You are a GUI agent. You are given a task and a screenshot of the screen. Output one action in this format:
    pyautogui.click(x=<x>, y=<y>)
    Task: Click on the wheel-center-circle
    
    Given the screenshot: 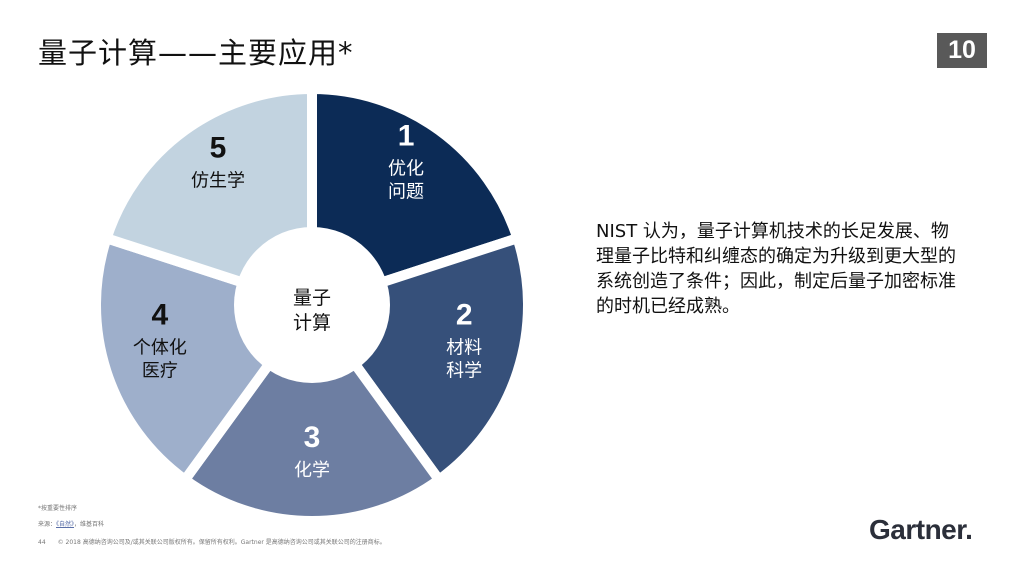 What is the action you would take?
    pyautogui.click(x=312, y=305)
    